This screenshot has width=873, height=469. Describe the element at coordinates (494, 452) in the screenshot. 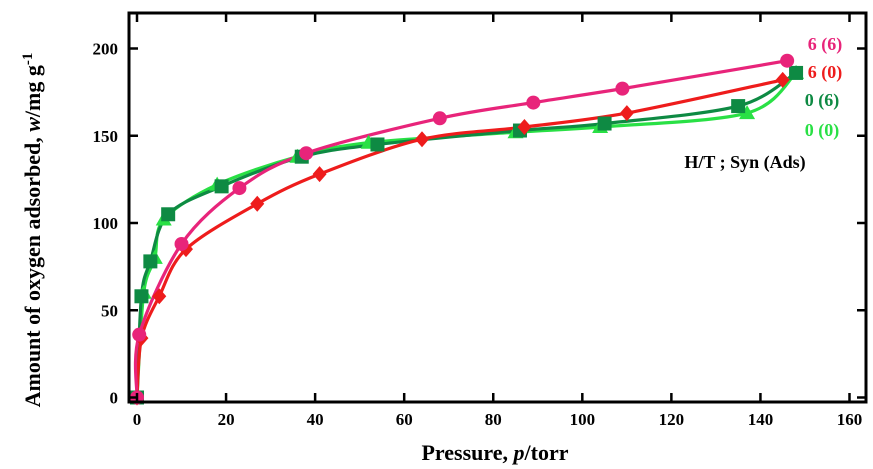

I see `x-axis-title: Pressure, p/torr` at that location.